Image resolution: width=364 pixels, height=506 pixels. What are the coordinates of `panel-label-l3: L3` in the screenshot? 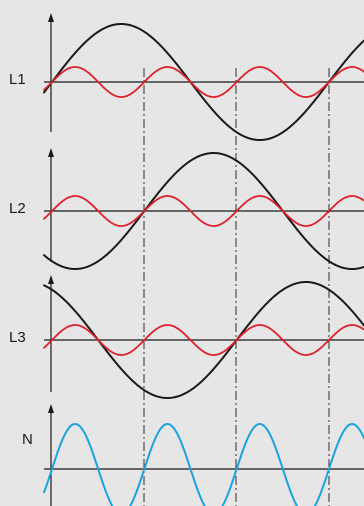 It's located at (17, 337).